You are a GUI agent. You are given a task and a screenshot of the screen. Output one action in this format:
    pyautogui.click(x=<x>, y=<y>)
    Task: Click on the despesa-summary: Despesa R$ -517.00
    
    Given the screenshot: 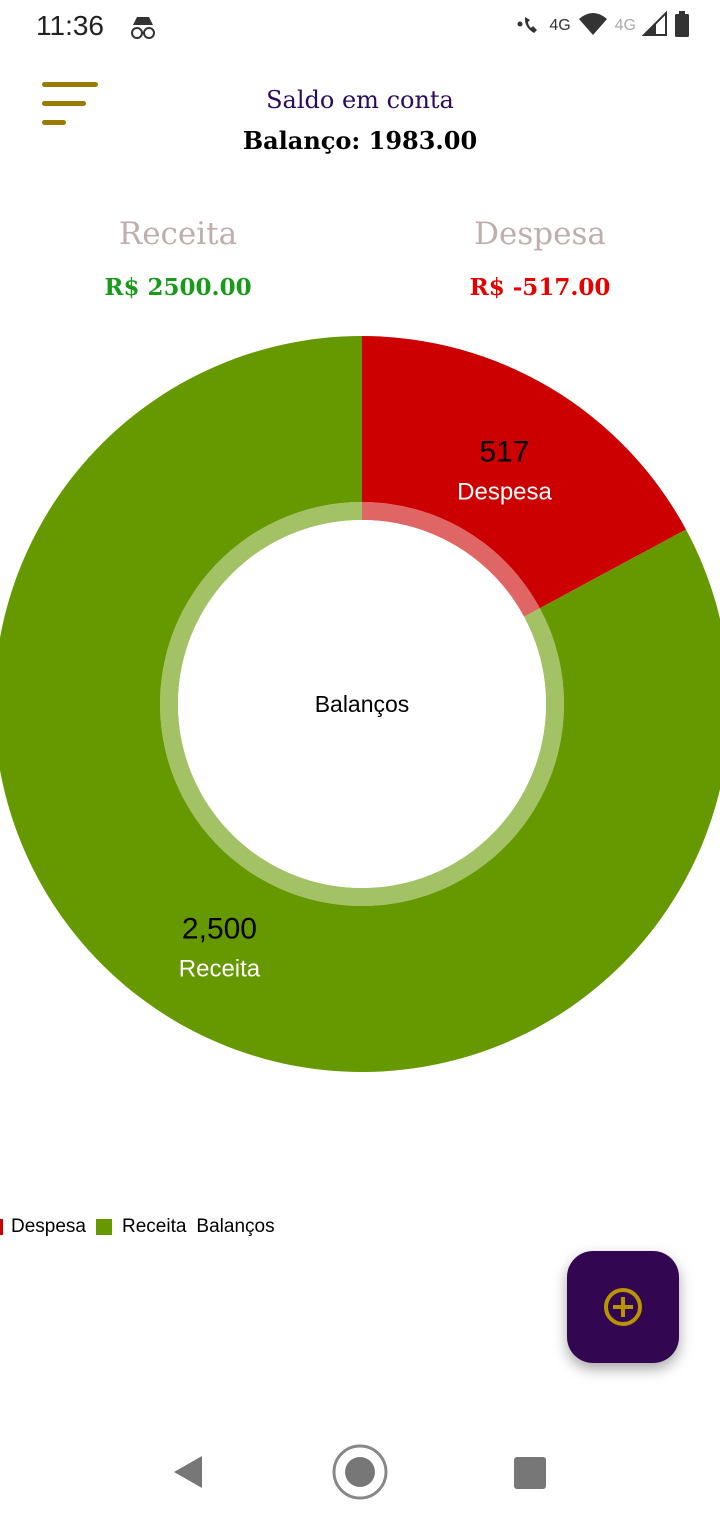 What is the action you would take?
    pyautogui.click(x=540, y=258)
    